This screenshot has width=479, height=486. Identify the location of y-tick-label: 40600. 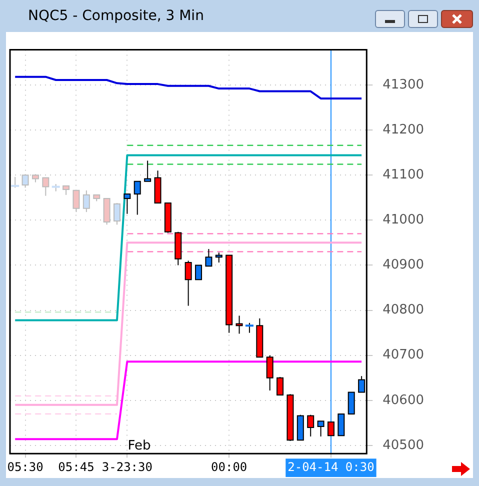
(403, 400).